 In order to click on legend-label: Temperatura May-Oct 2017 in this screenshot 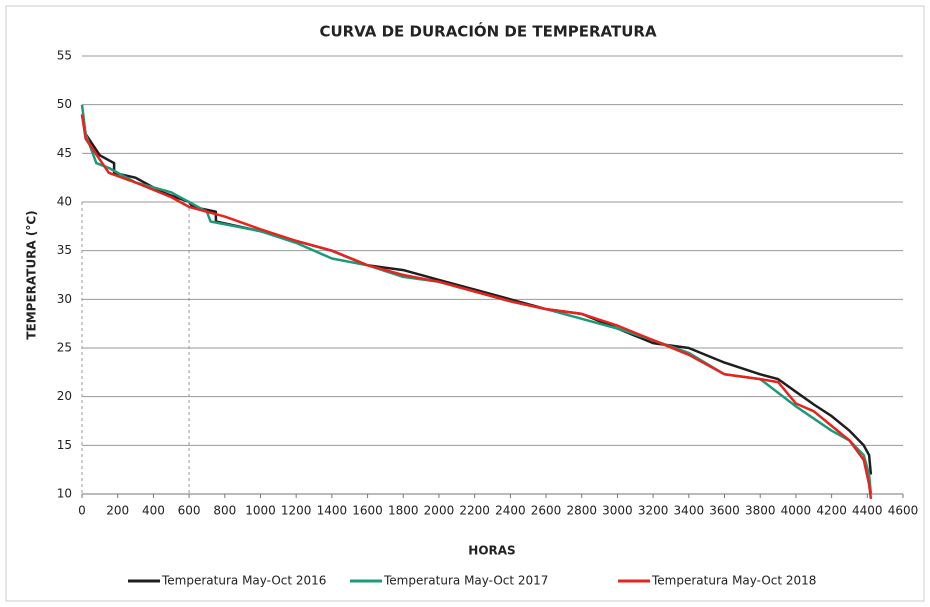, I will do `click(465, 581)`.